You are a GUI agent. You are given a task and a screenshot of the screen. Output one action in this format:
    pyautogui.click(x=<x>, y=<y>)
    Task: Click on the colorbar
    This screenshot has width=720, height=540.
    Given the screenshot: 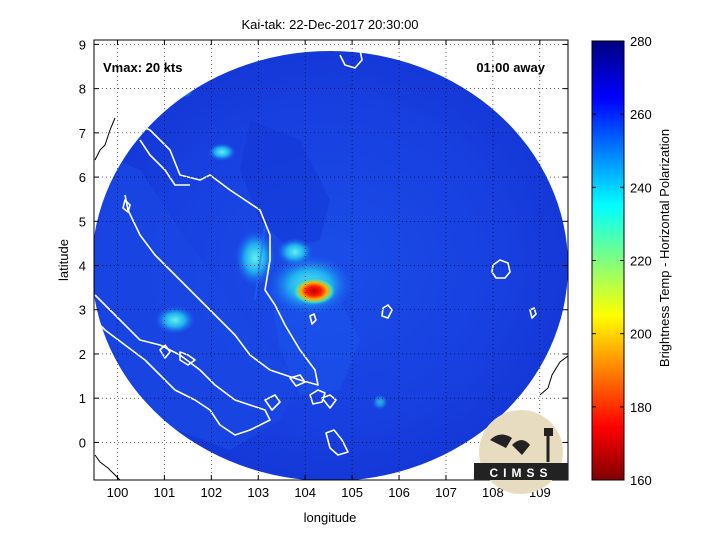 What is the action you would take?
    pyautogui.click(x=608, y=260)
    